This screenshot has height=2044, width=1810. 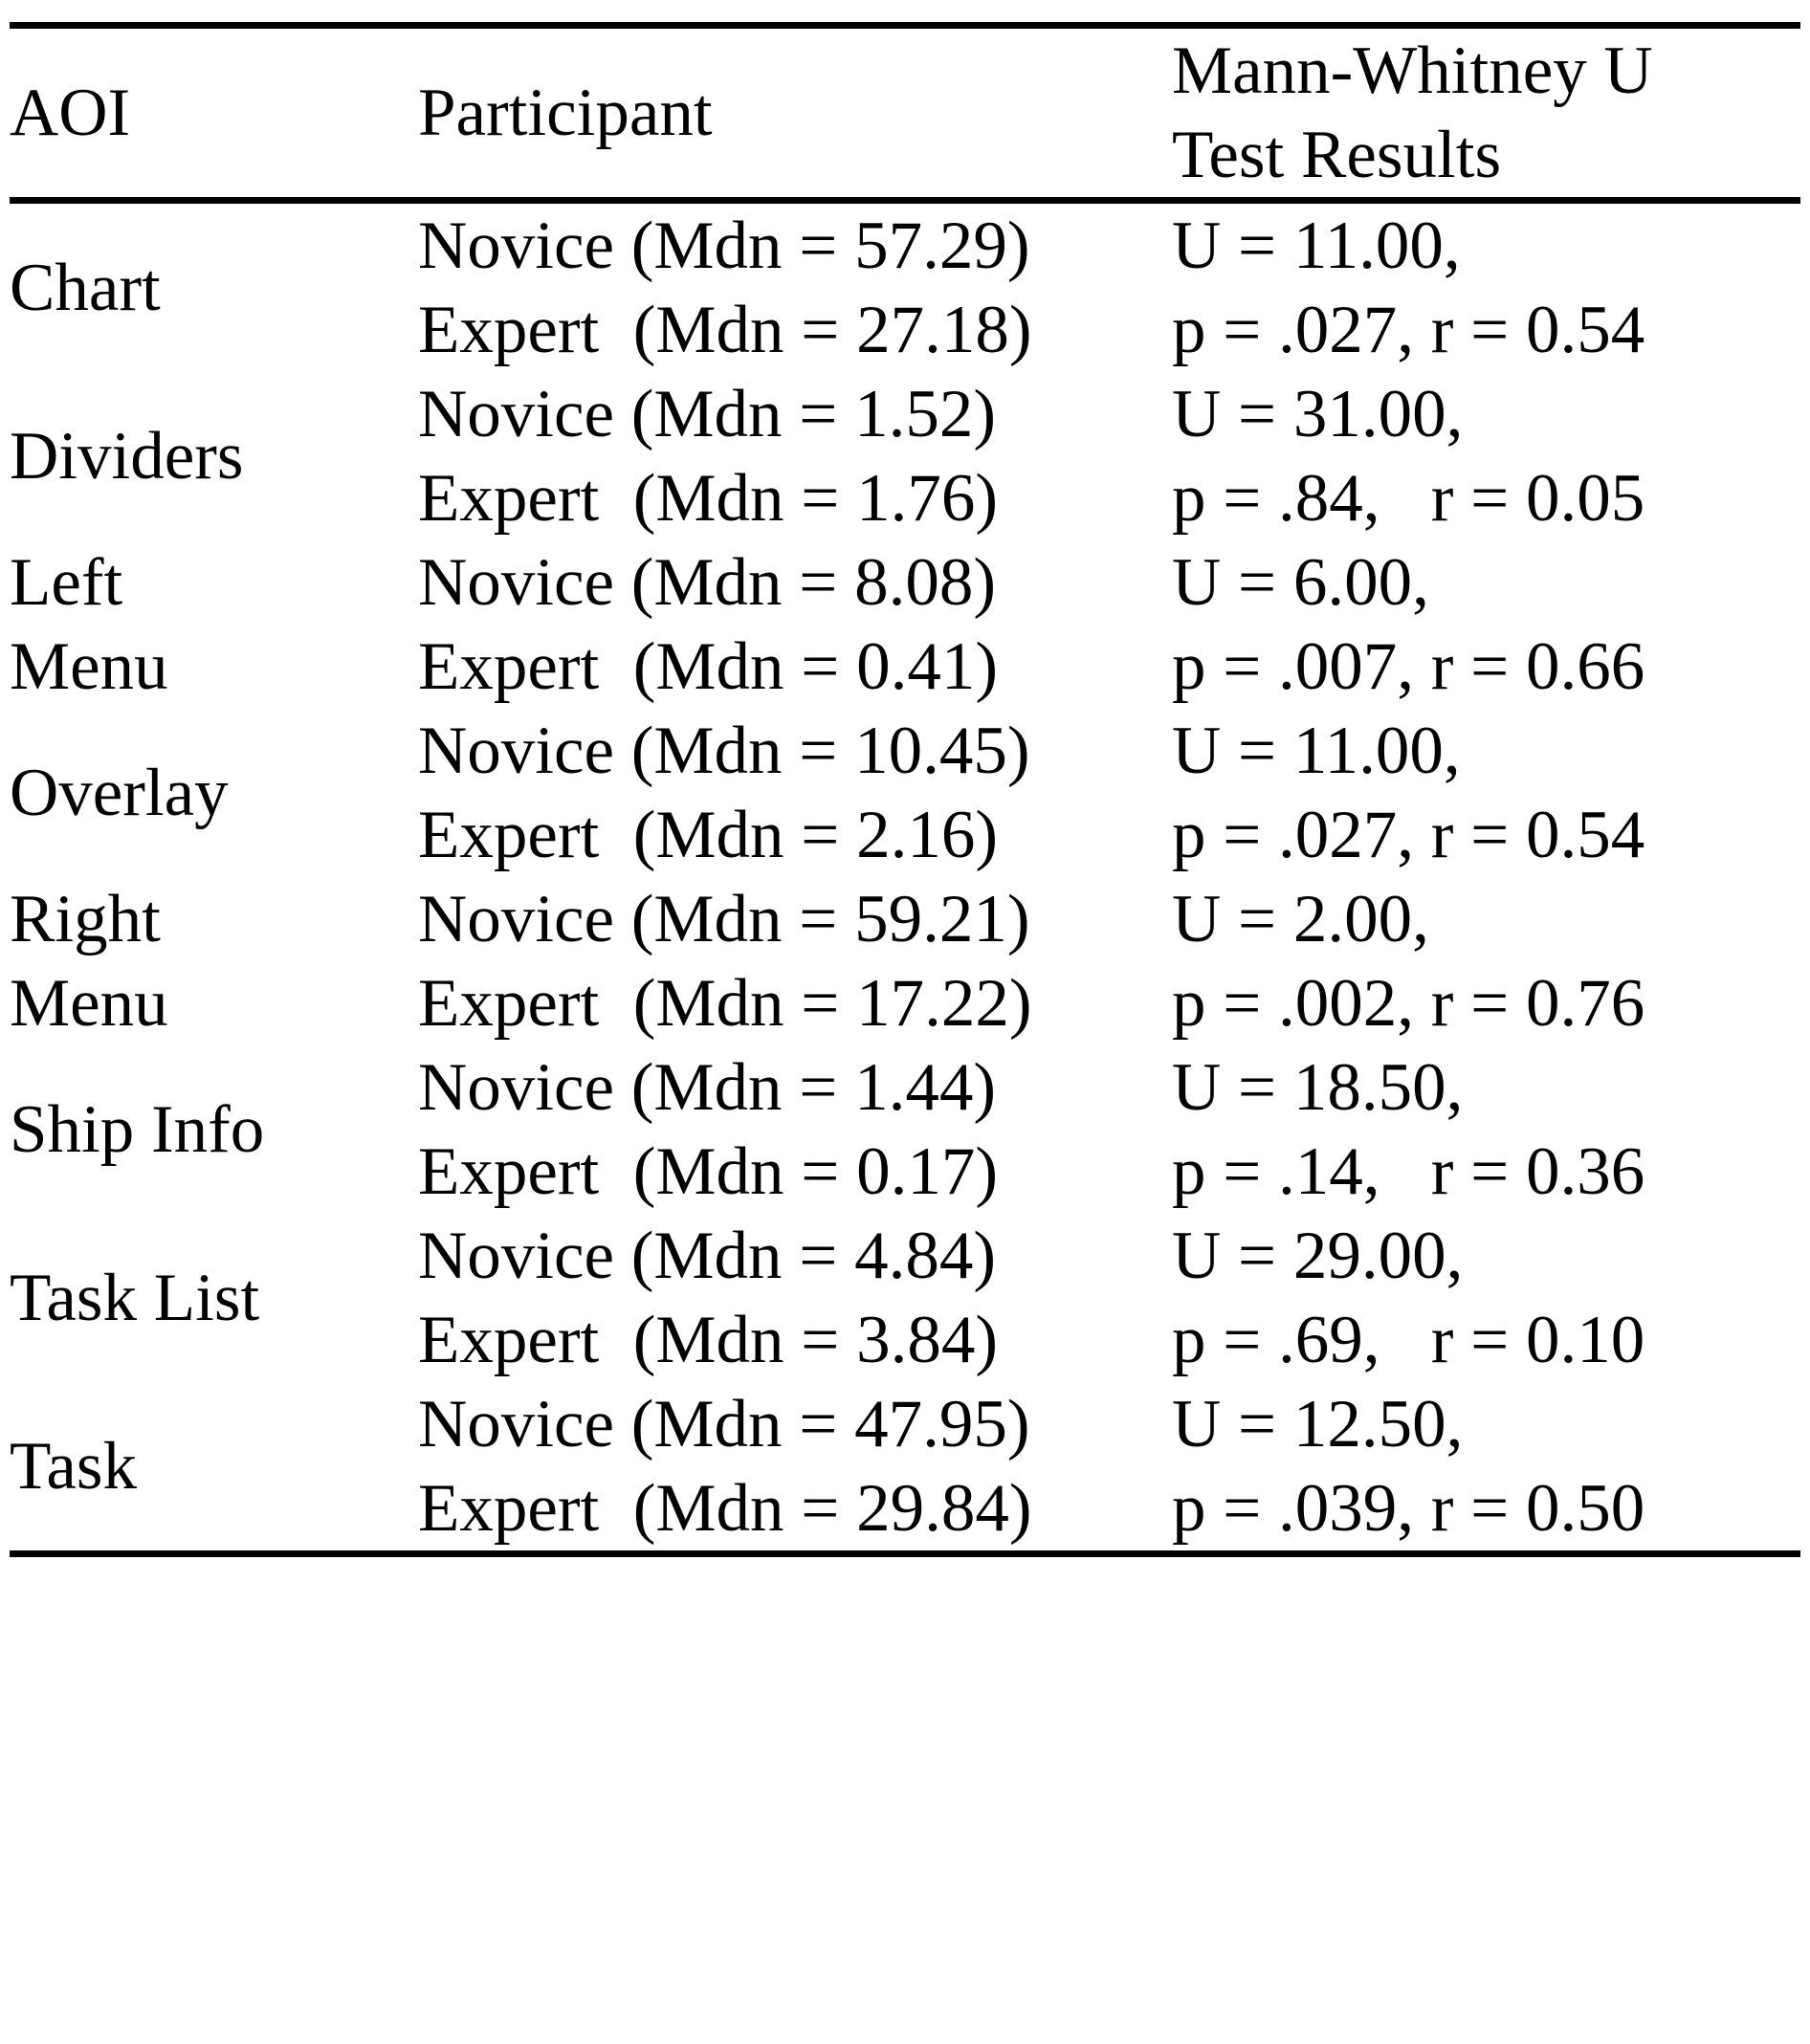 I want to click on aoi-cell: Dividers, so click(x=127, y=457).